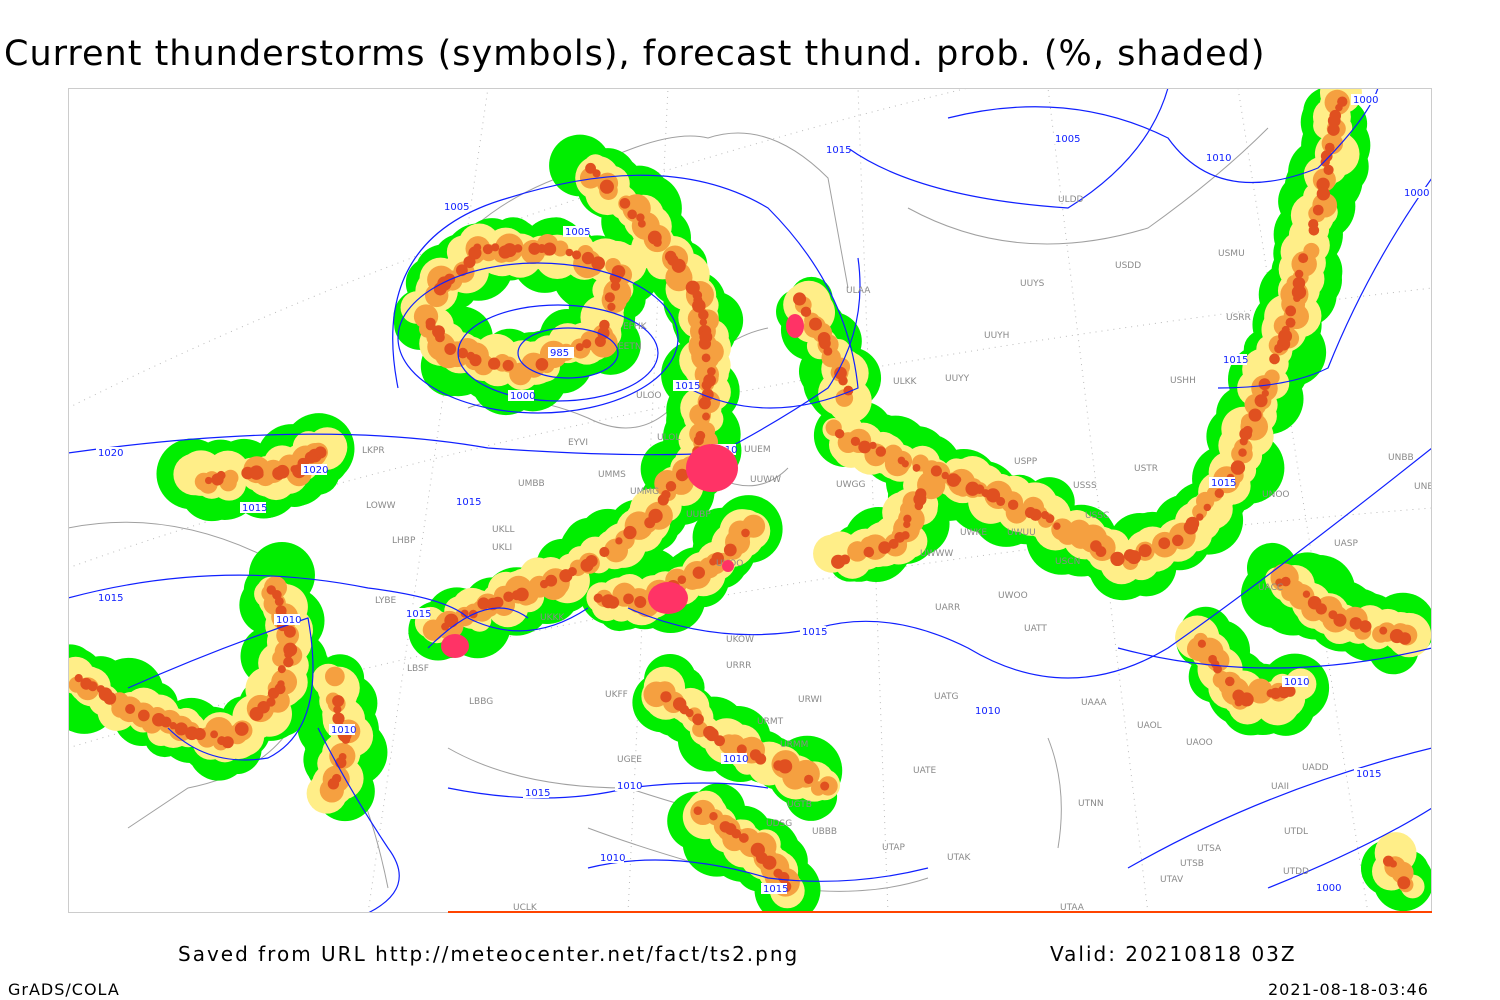 Image resolution: width=1500 pixels, height=1000 pixels. I want to click on station-label: UUYY, so click(957, 379).